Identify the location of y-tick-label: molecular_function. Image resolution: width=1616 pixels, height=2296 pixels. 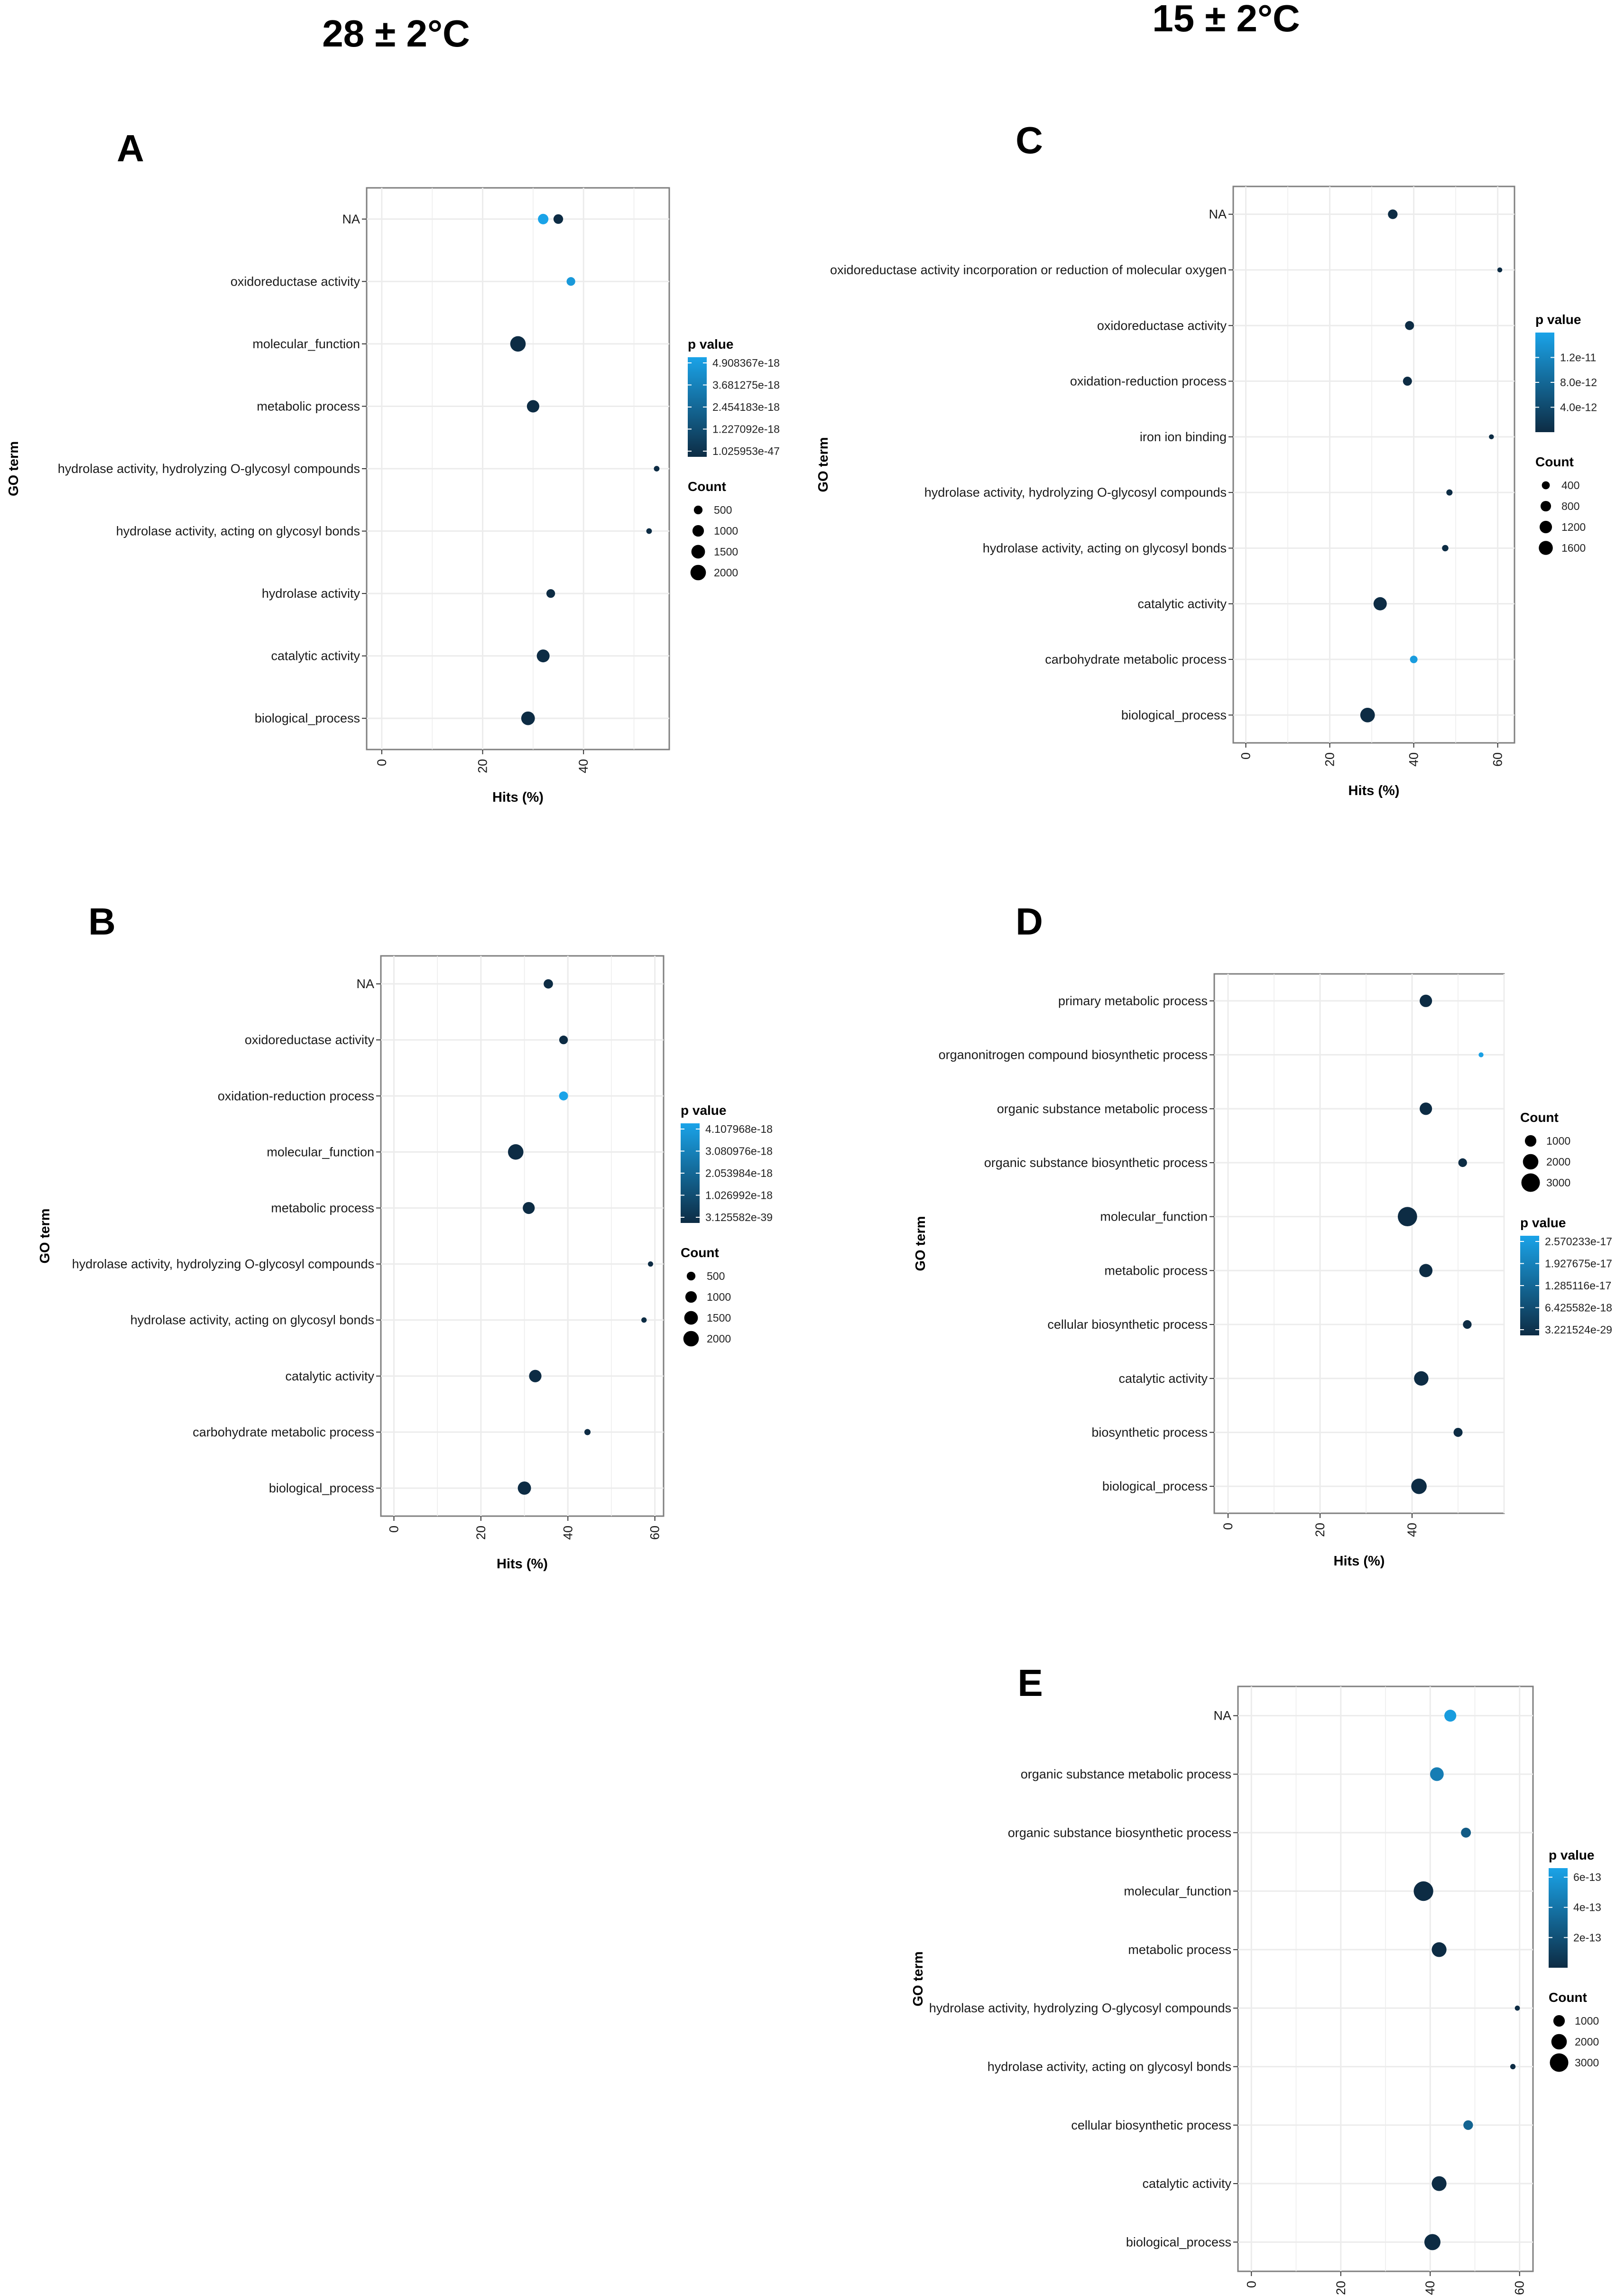
(1177, 1891).